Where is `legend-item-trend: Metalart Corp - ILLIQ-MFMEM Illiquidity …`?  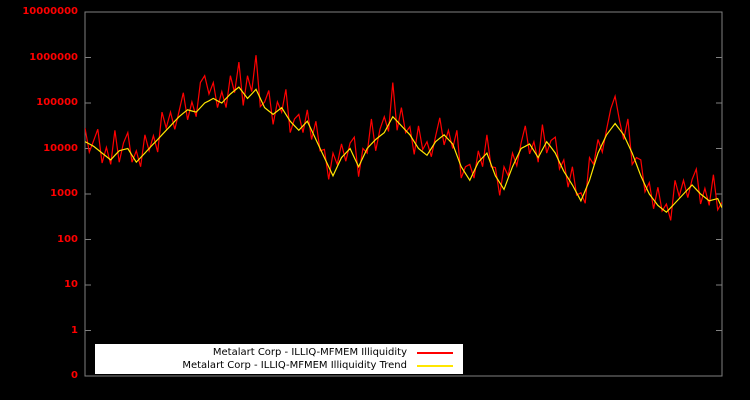 legend-item-trend: Metalart Corp - ILLIQ-MFMEM Illiquidity … is located at coordinates (279, 365).